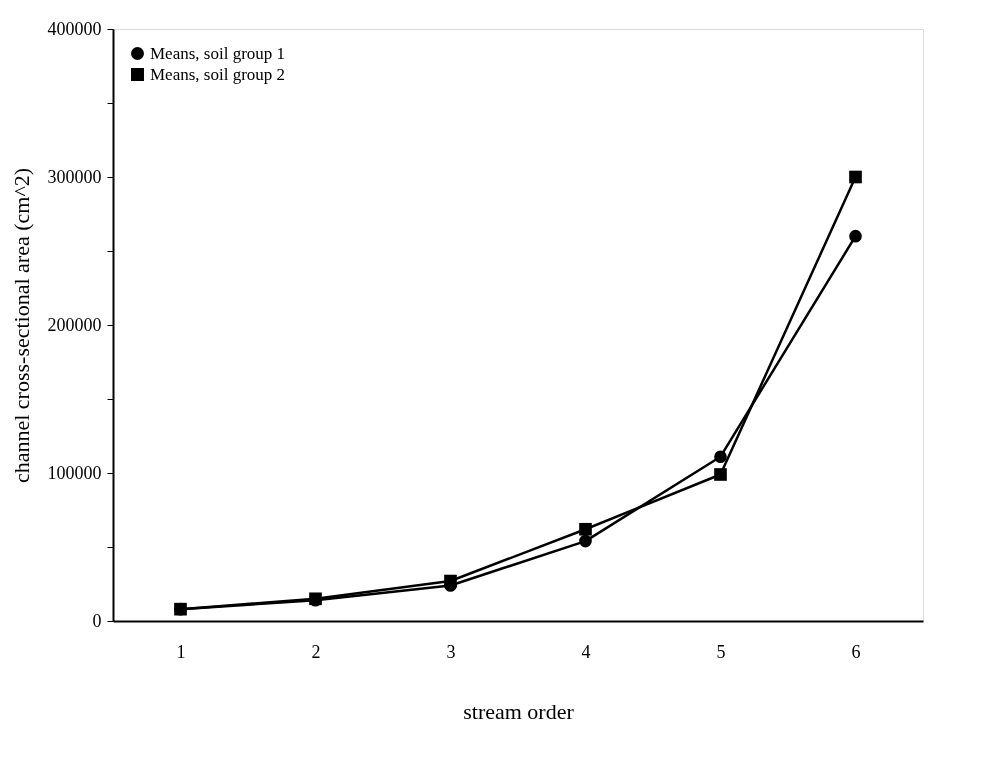 The height and width of the screenshot is (759, 1005). I want to click on y-tick-label: 200000, so click(74, 324).